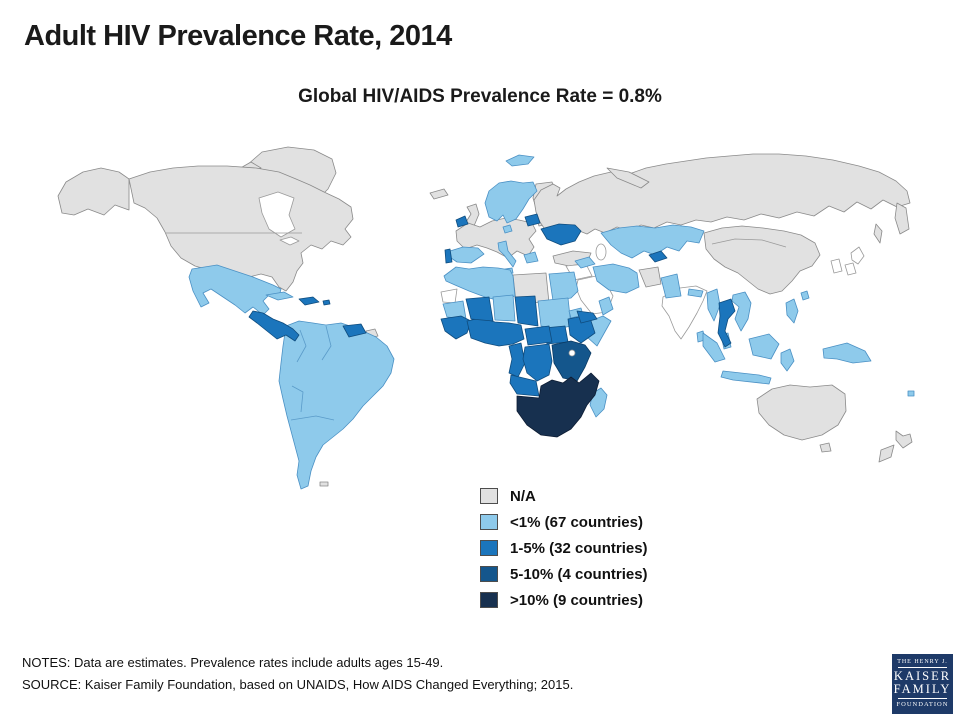 The height and width of the screenshot is (720, 960). Describe the element at coordinates (324, 484) in the screenshot. I see `map-region-falklands` at that location.